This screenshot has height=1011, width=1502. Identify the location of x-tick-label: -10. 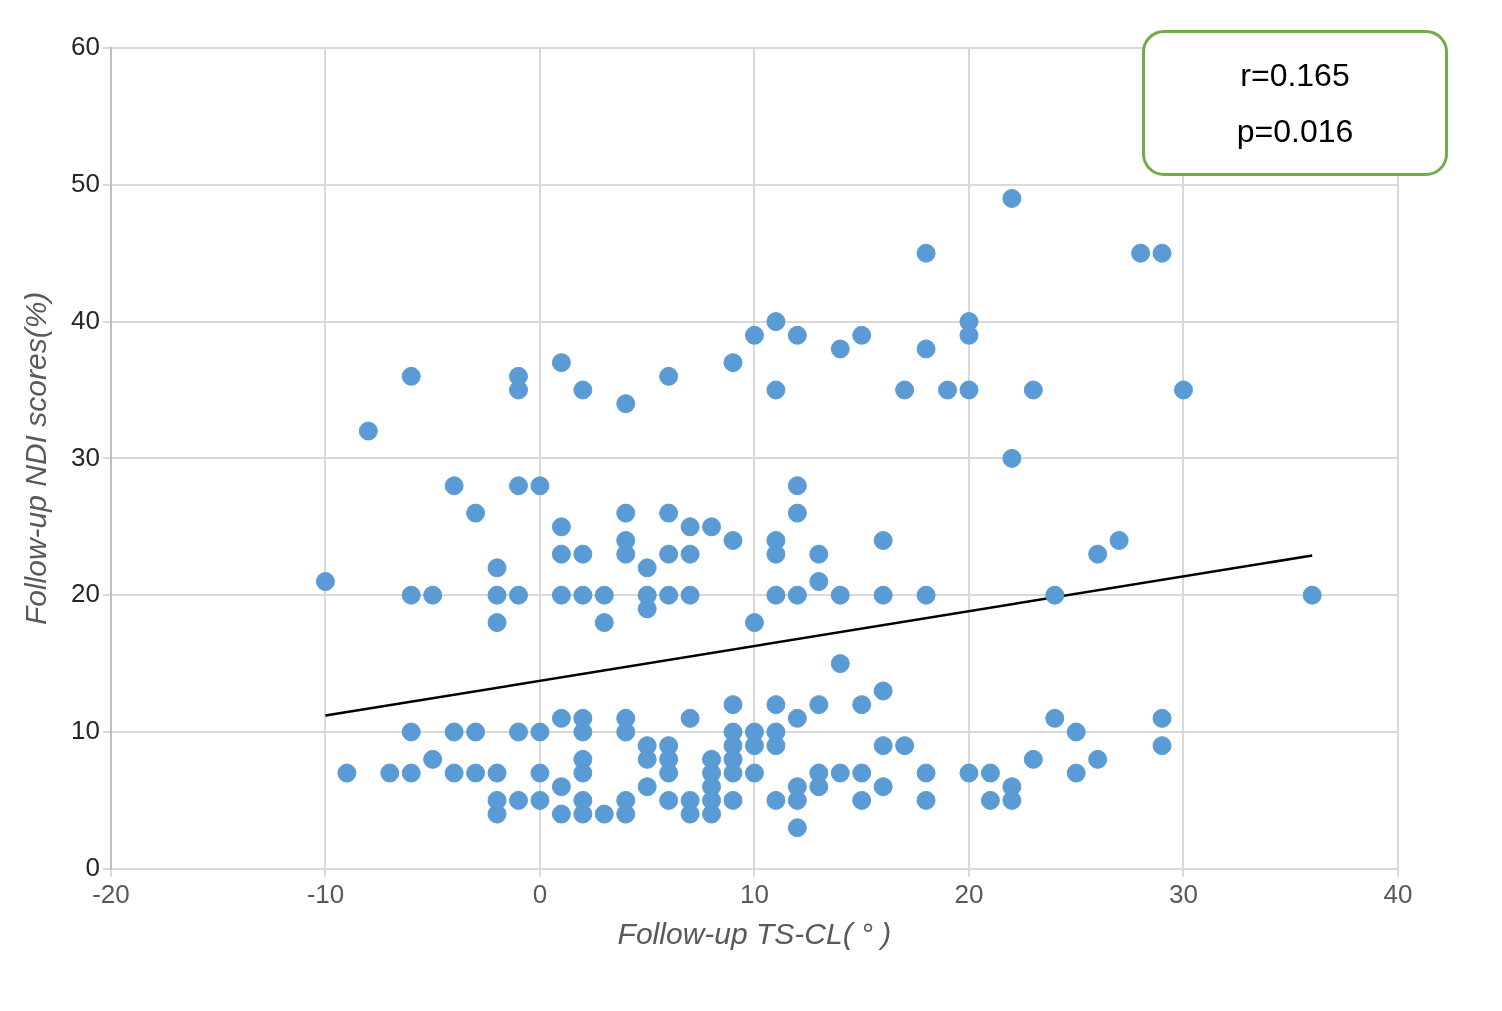
(325, 893).